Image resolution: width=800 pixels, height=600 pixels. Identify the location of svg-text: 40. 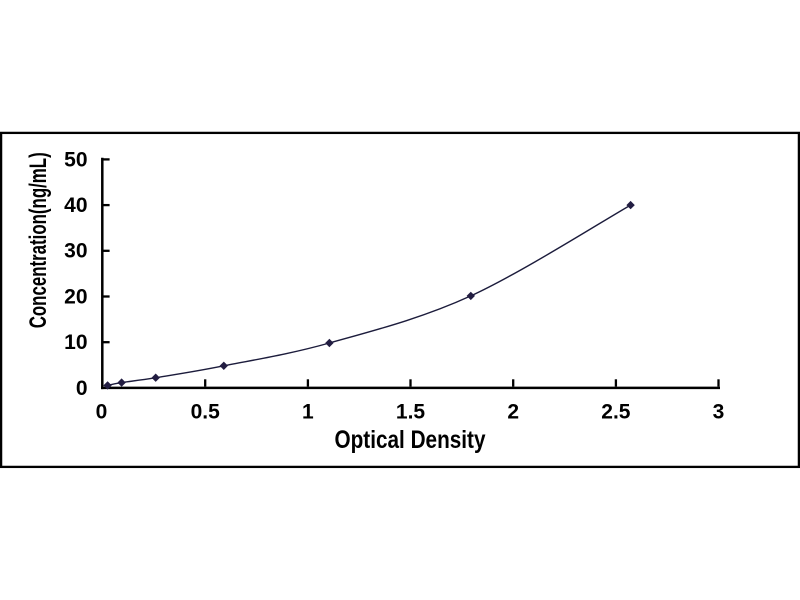
(75, 205).